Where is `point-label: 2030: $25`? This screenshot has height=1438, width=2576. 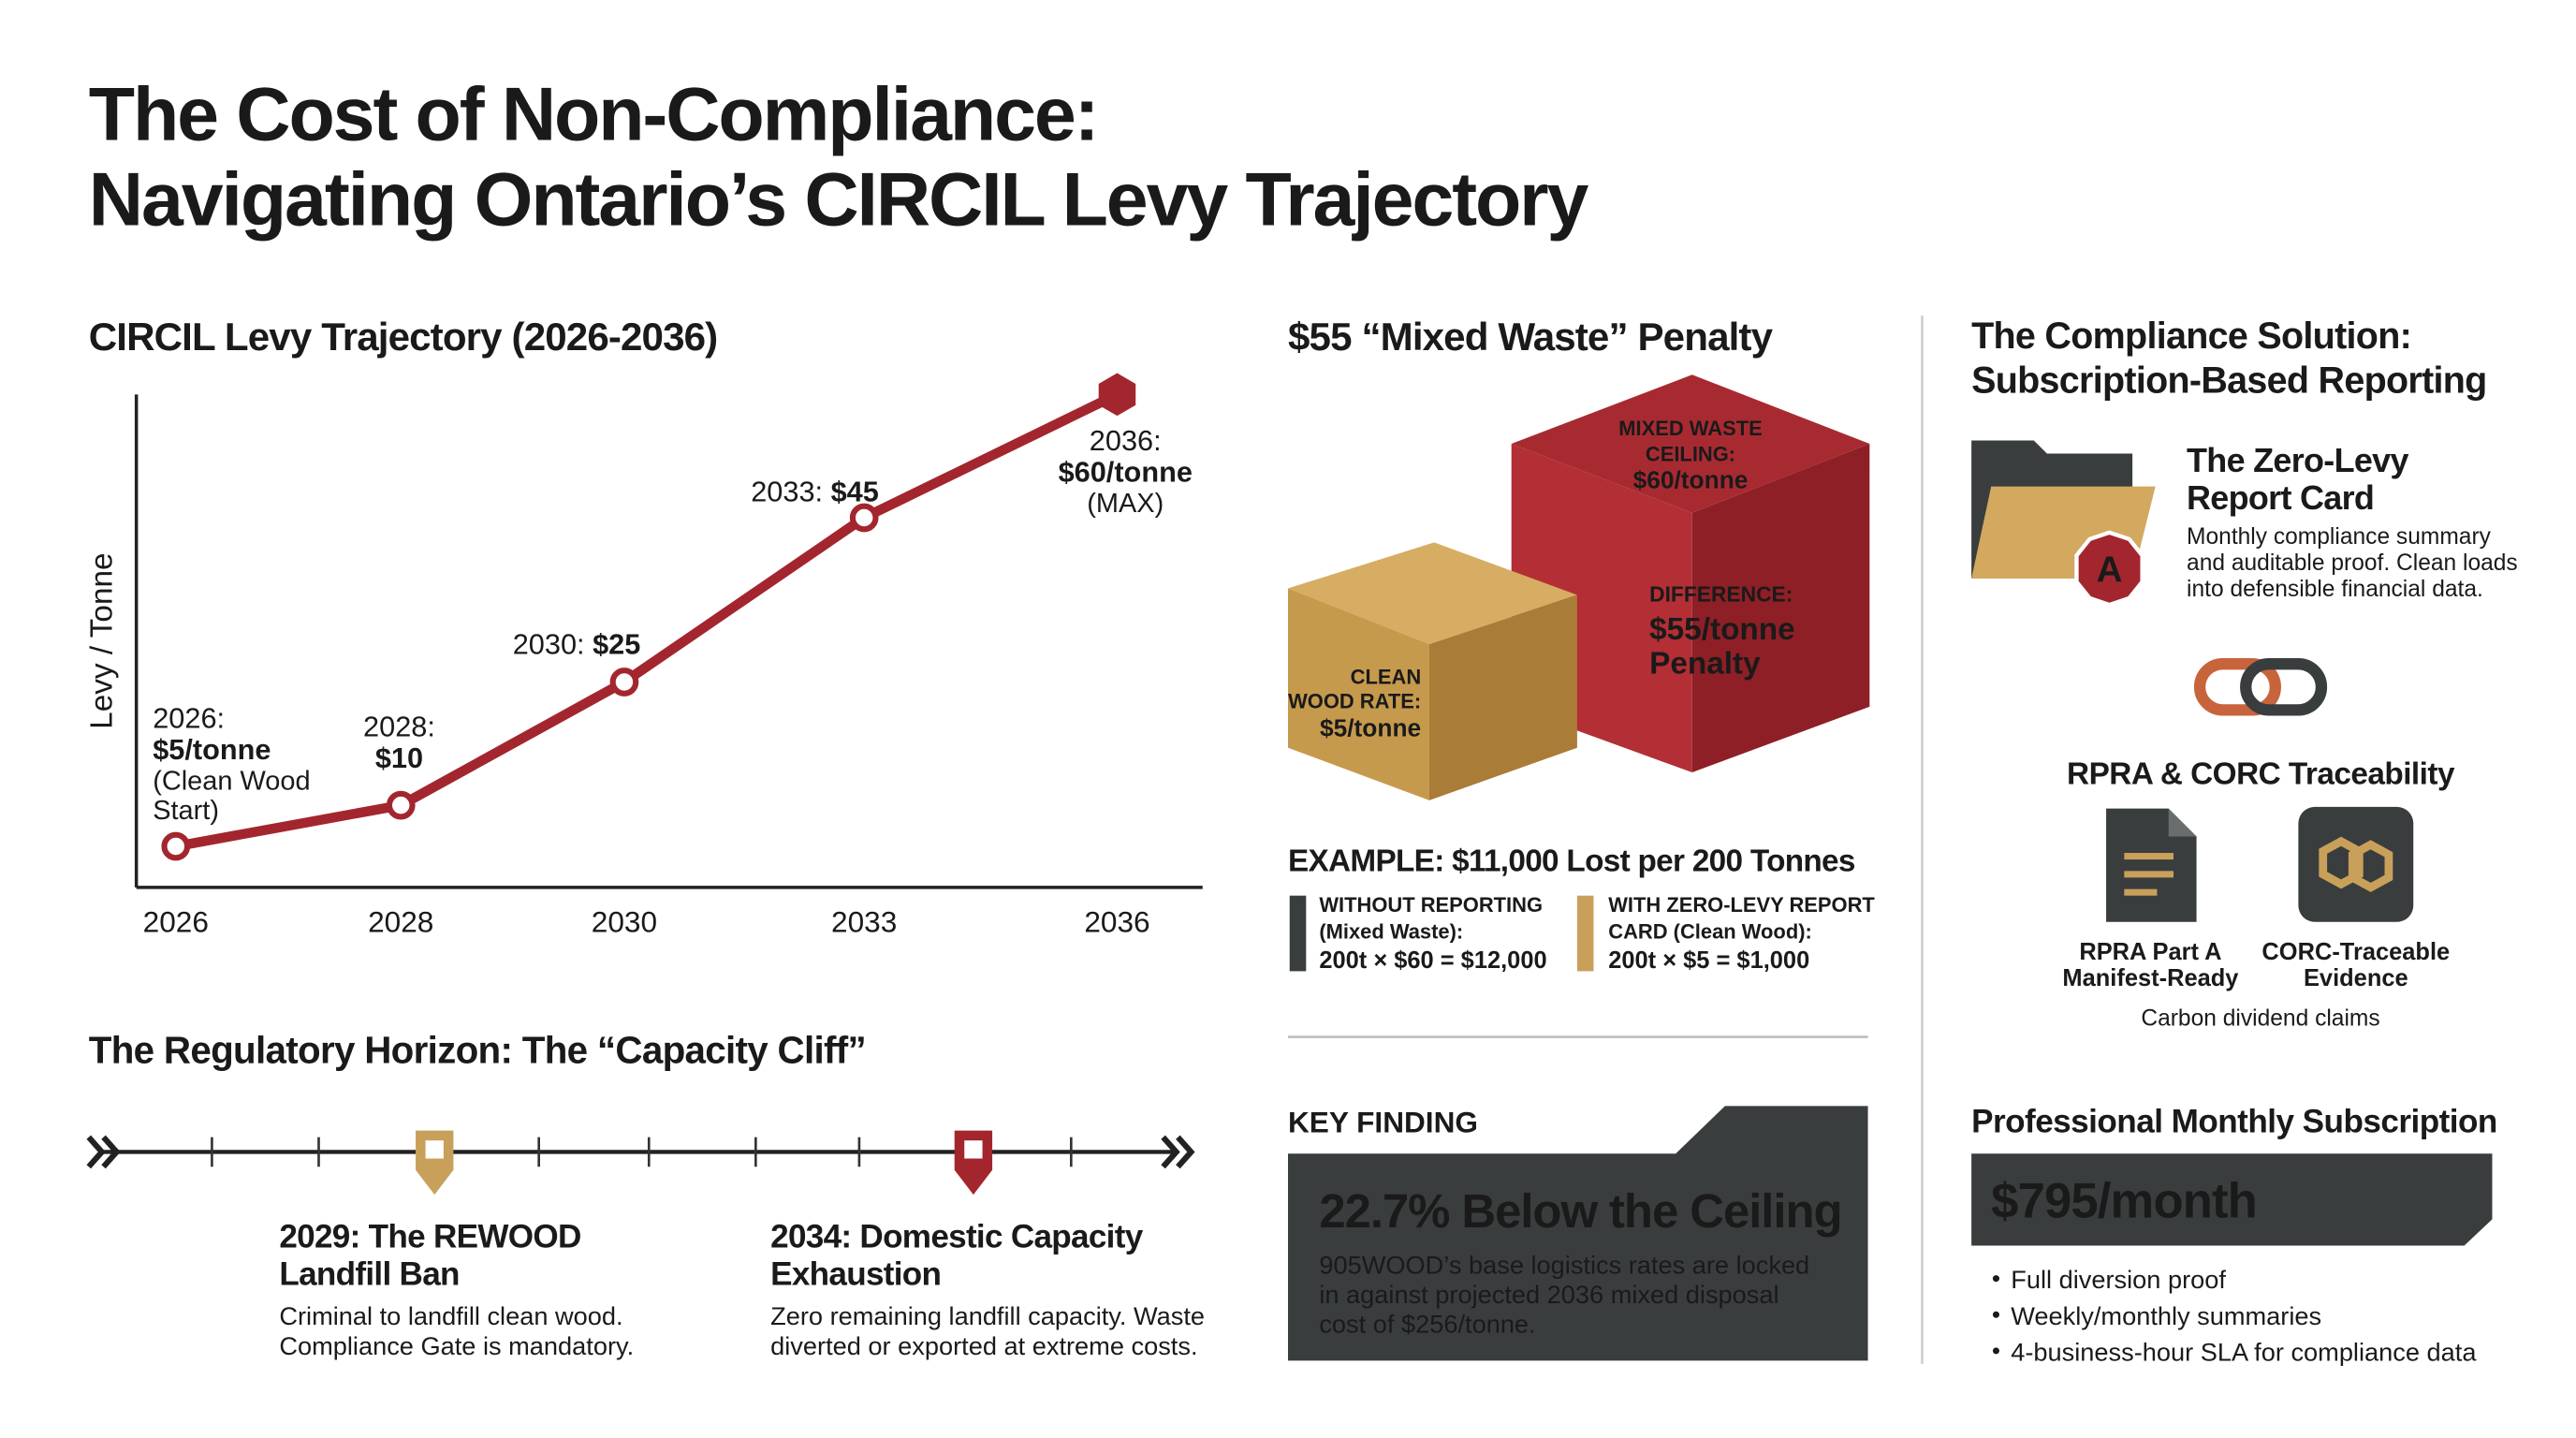 point-label: 2030: $25 is located at coordinates (577, 644).